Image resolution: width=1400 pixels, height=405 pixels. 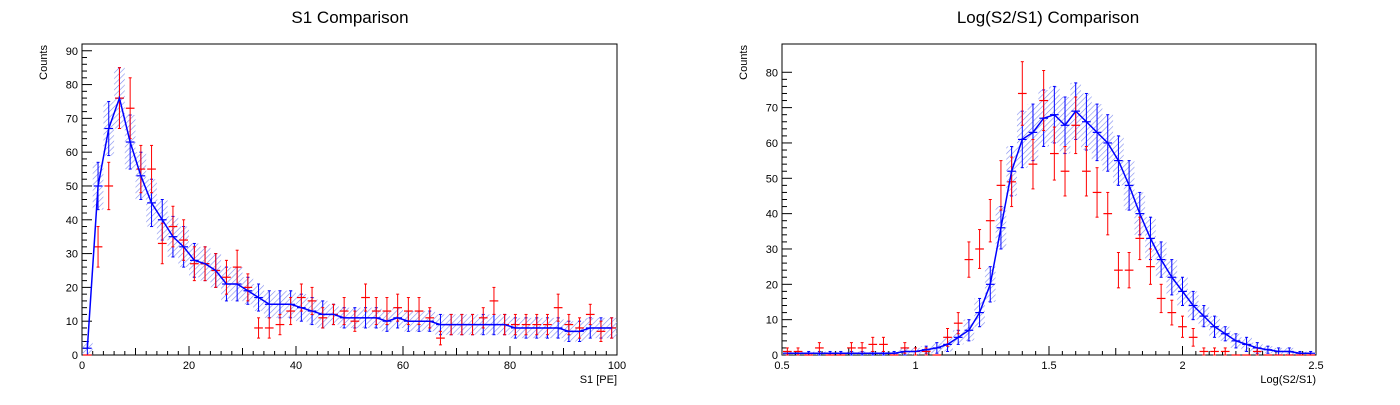 I want to click on x-tick-label: 20, so click(x=189, y=366).